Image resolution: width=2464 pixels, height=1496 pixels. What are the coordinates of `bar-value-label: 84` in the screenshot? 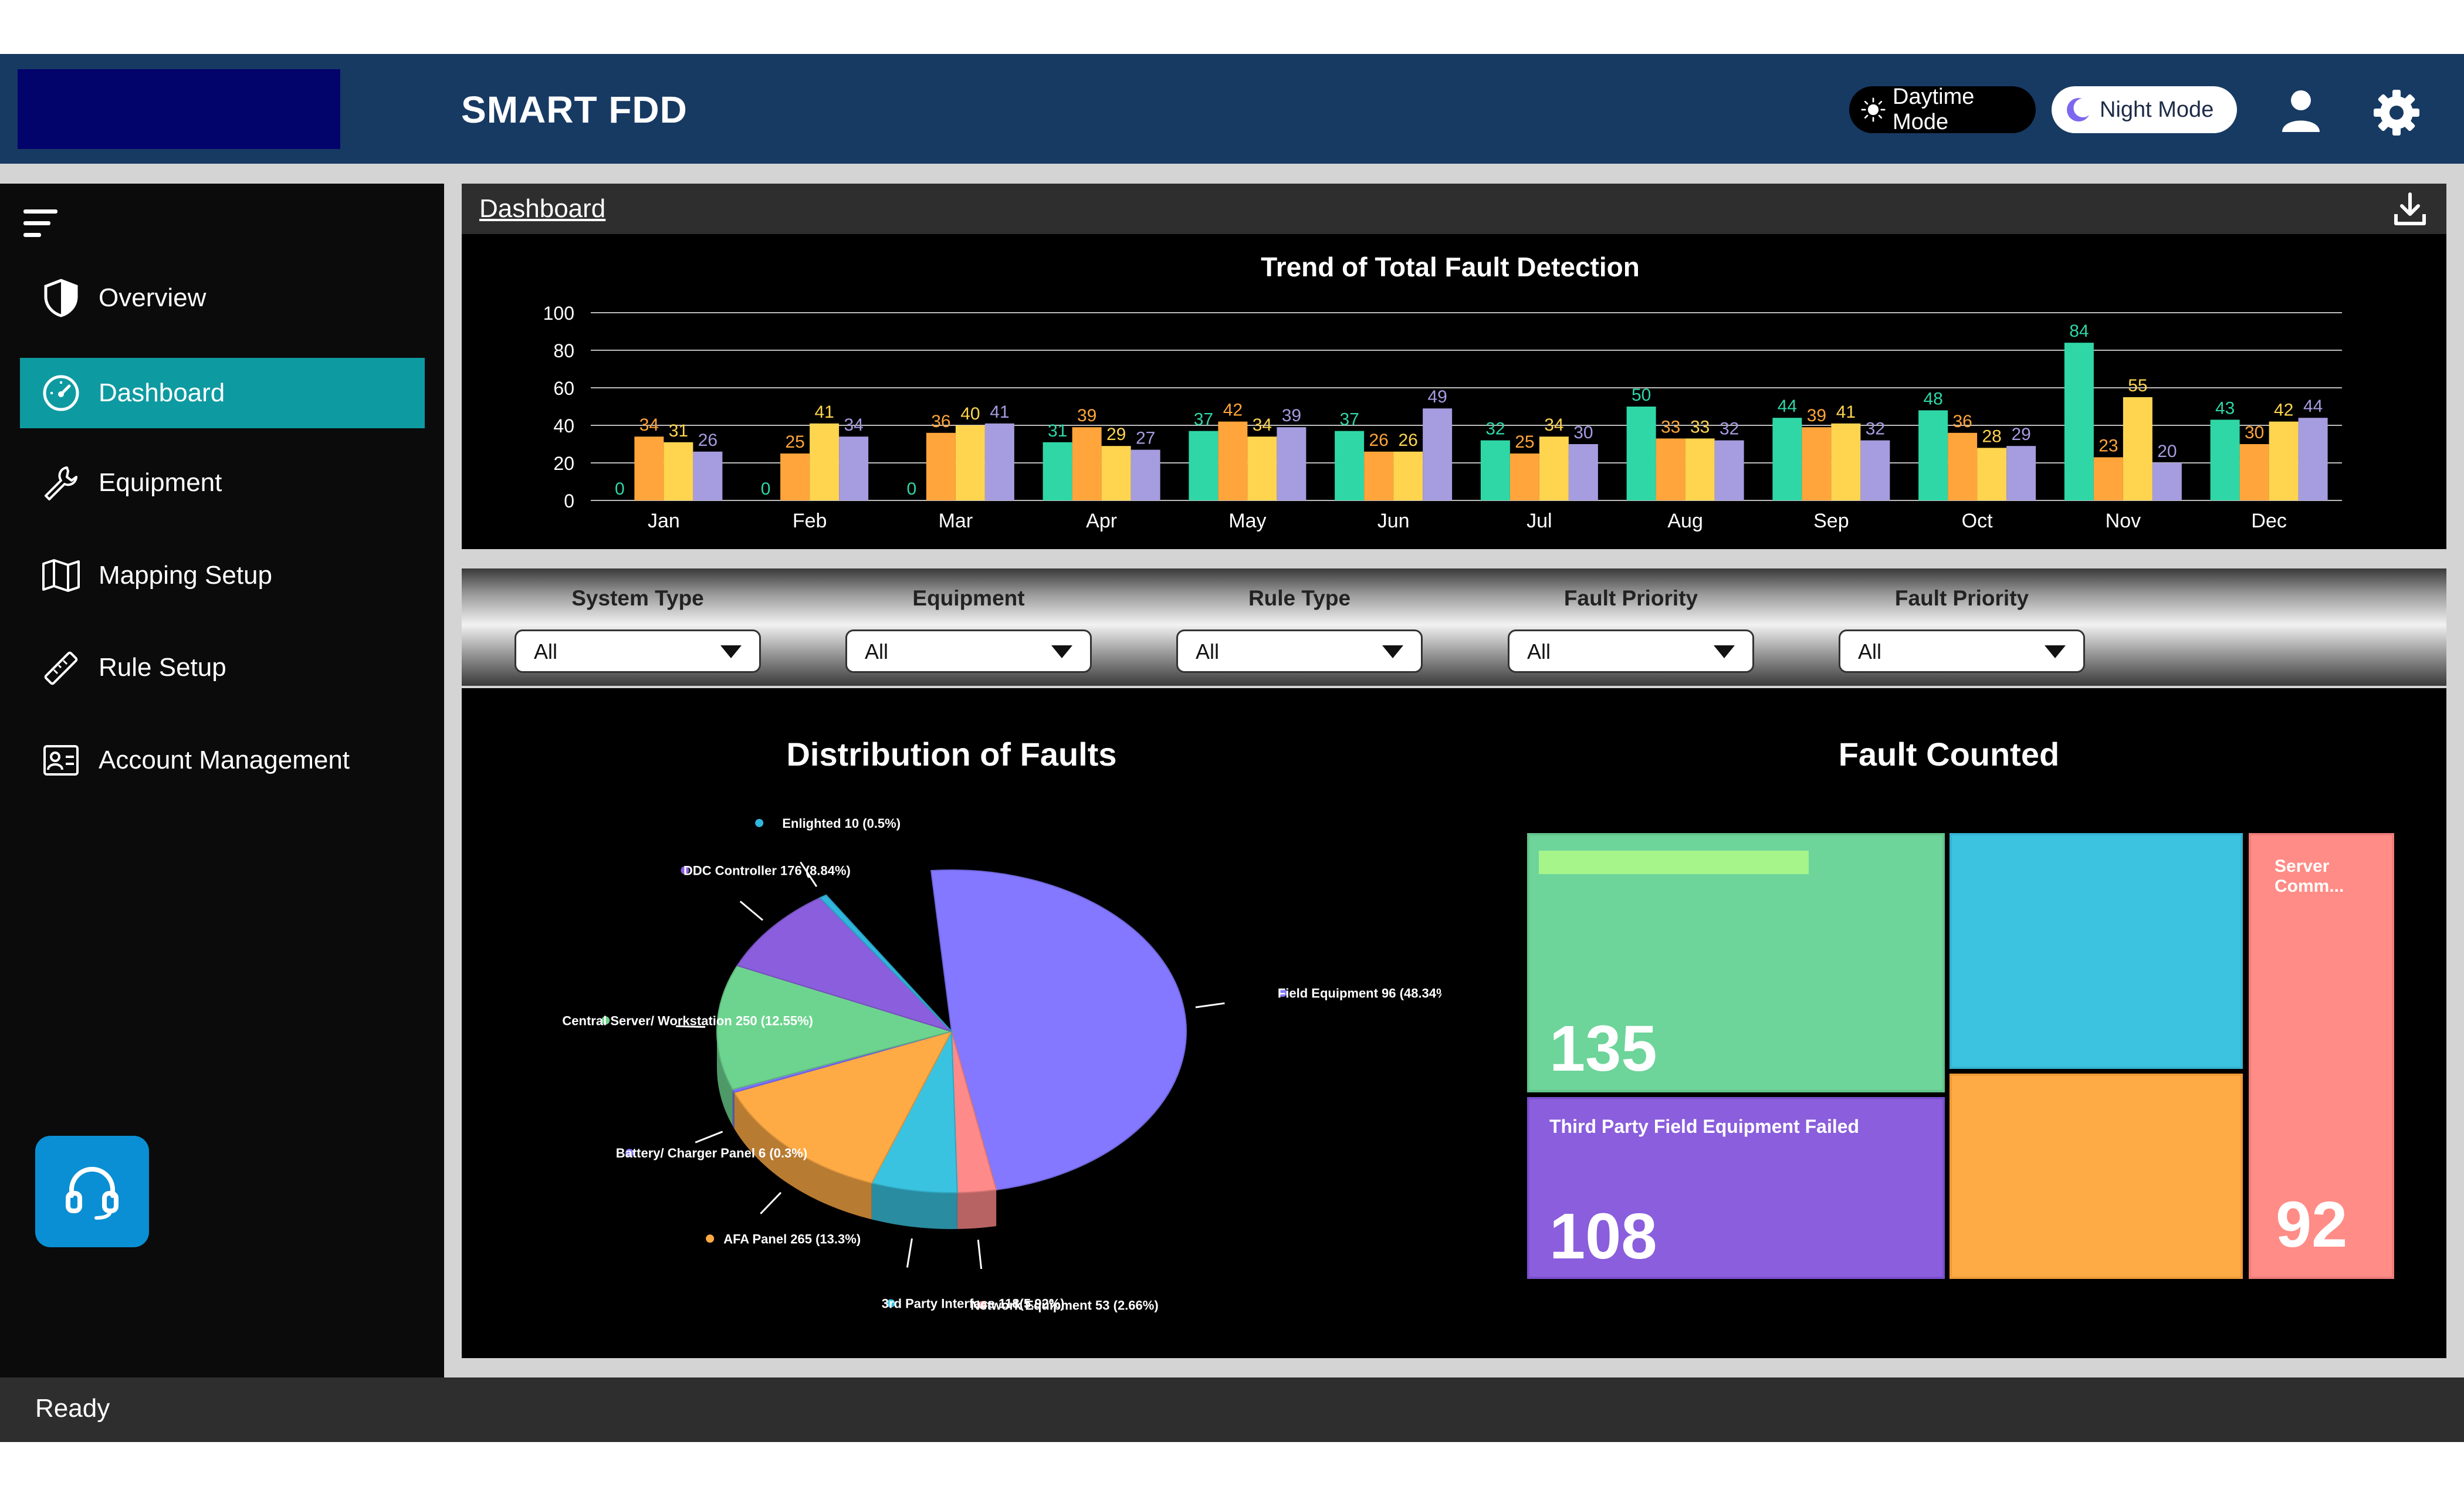 It's located at (2079, 331).